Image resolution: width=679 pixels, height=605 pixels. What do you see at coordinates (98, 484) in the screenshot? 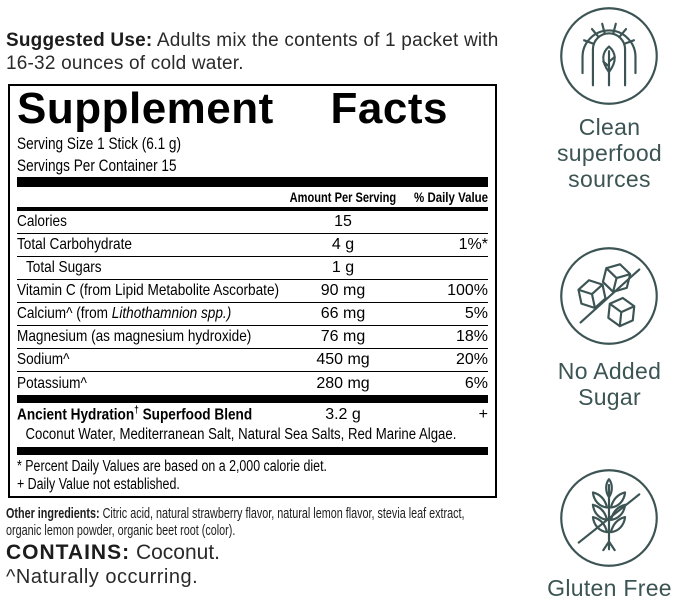
I see `footnote: + Daily Value not established.` at bounding box center [98, 484].